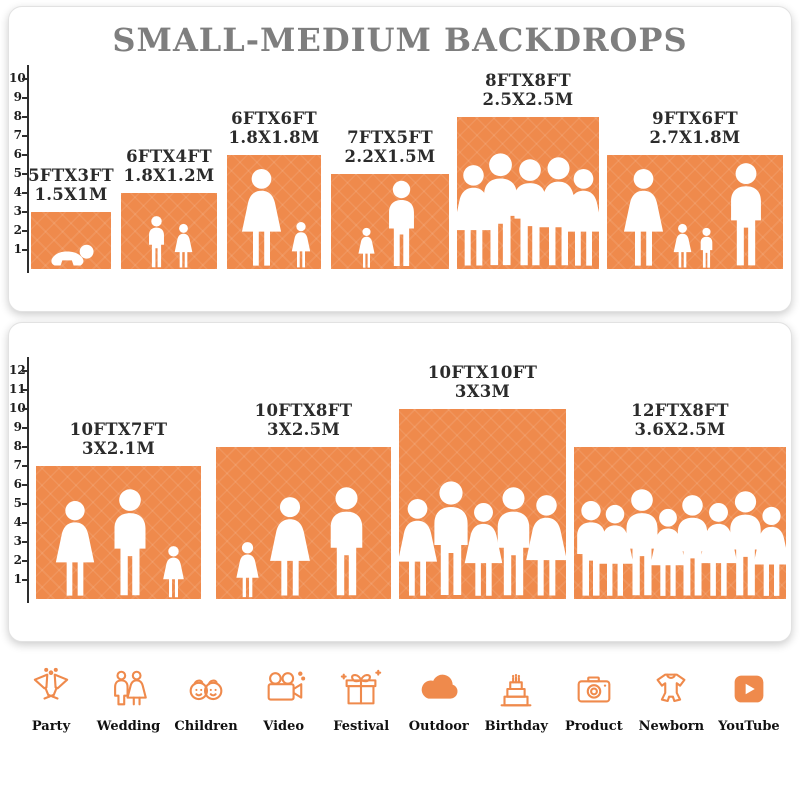  What do you see at coordinates (400, 700) in the screenshot?
I see `category-icon-row: Party Wedding` at bounding box center [400, 700].